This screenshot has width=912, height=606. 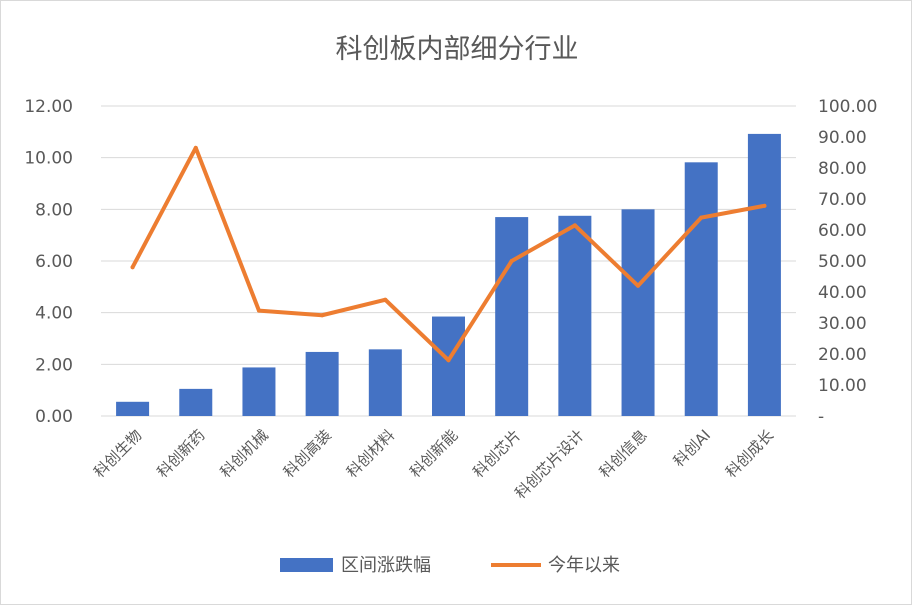 I want to click on category-label: 科创材料, so click(x=370, y=453).